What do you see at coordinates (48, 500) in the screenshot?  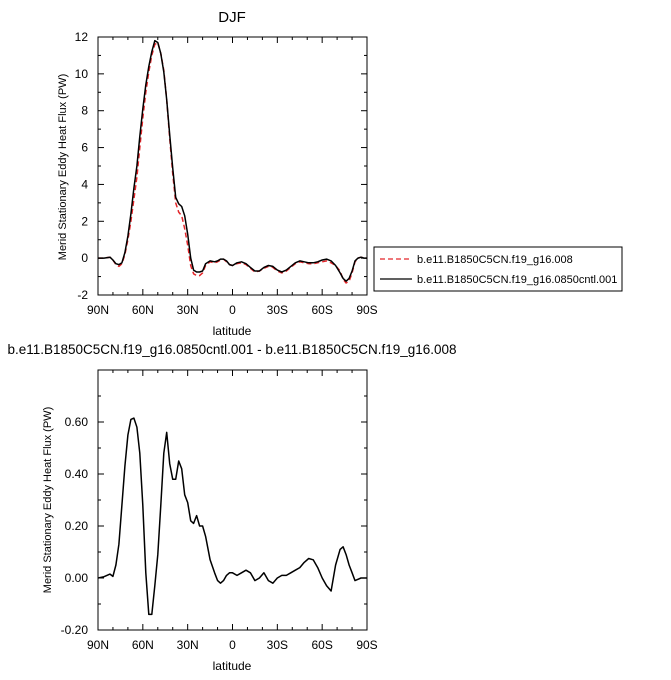 I see `bottom-chart-y-axis-label: Merid Stationary Eddy Heat Flux (PW)` at bounding box center [48, 500].